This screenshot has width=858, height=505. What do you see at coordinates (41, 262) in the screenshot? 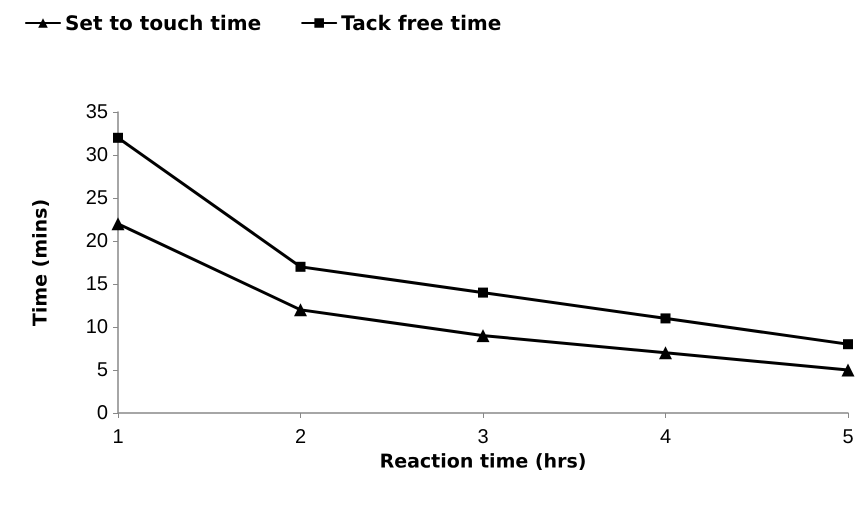
I see `y-axis-title: Time (mins)` at bounding box center [41, 262].